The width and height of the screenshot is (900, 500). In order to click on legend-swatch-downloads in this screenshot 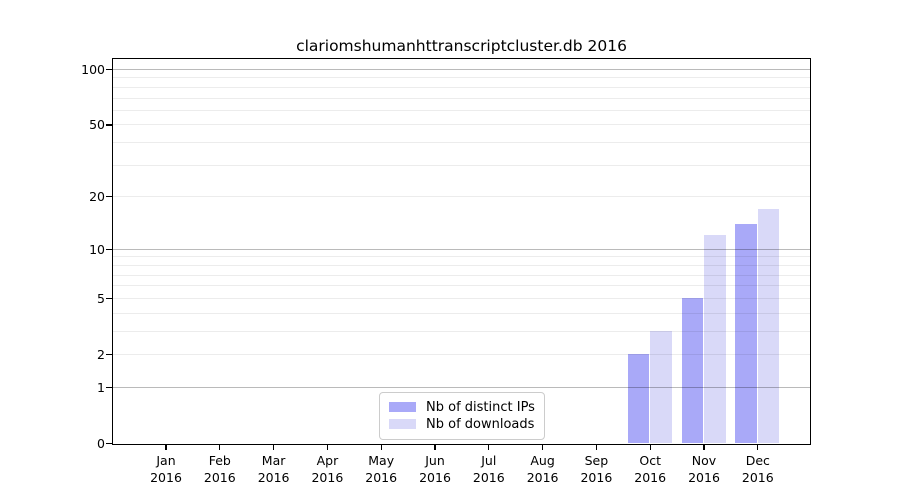, I will do `click(402, 424)`.